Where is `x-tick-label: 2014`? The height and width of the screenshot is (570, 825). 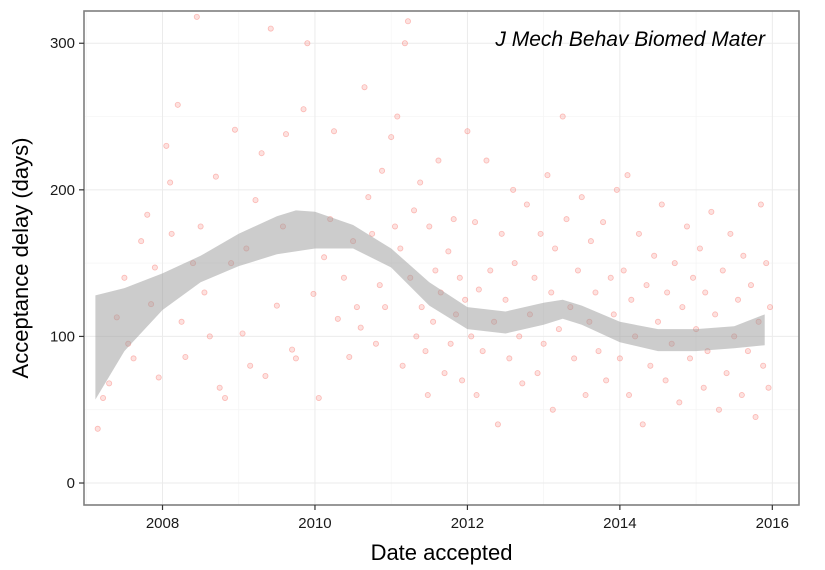
x-tick-label: 2014 is located at coordinates (619, 523).